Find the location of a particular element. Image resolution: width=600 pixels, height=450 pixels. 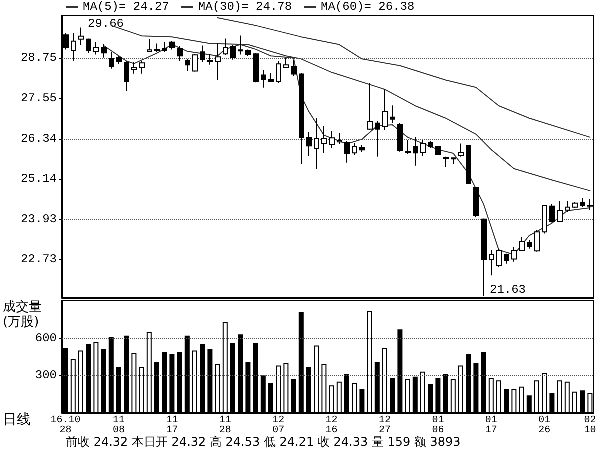

y-tick-label: 25.14 is located at coordinates (38, 179).